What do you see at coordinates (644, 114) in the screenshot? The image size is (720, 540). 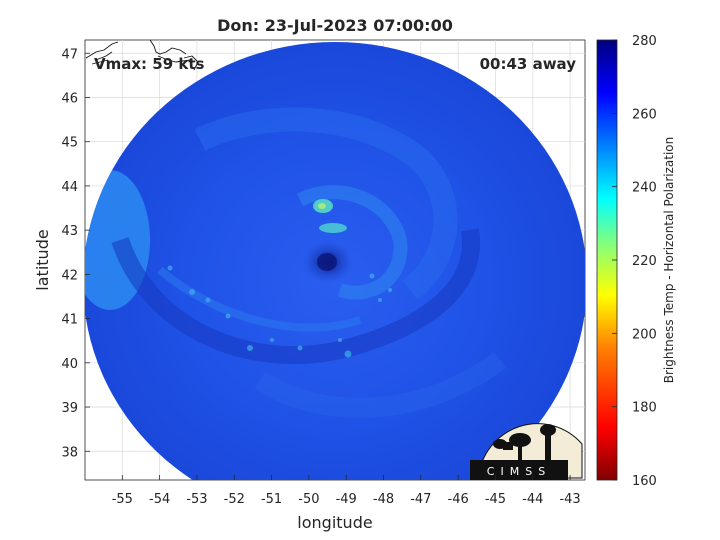 I see `colorbar-tick-label: 260` at bounding box center [644, 114].